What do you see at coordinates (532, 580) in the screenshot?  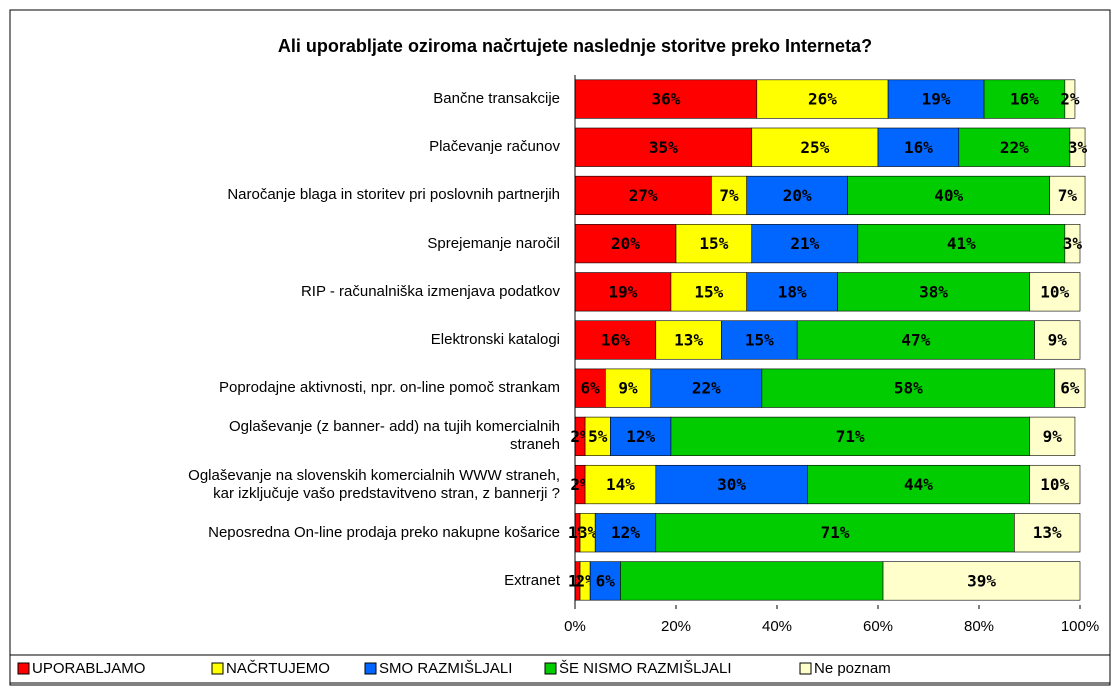 I see `category-label: Extranet` at bounding box center [532, 580].